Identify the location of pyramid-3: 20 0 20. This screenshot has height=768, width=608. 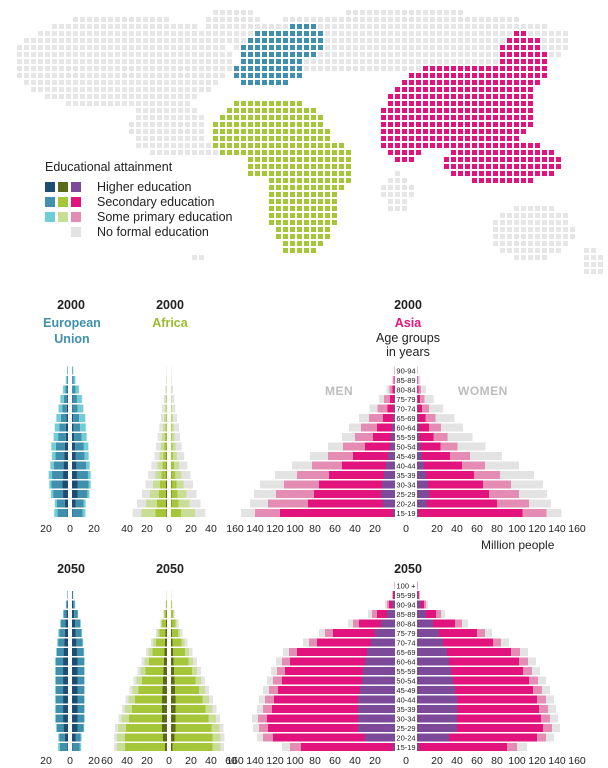
(70, 676).